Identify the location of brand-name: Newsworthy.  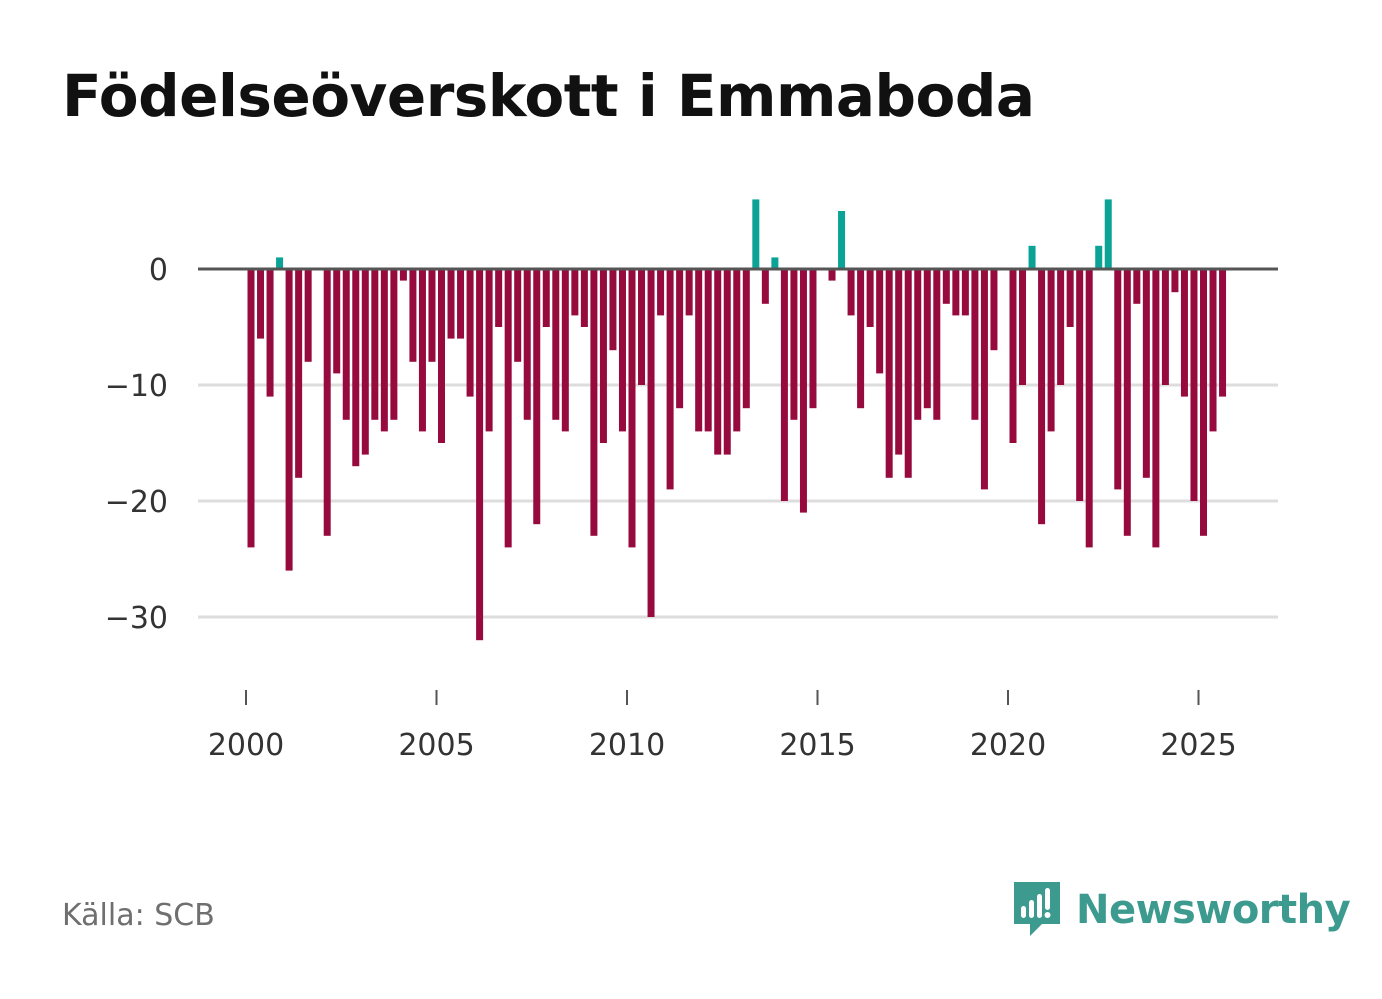
(1213, 910).